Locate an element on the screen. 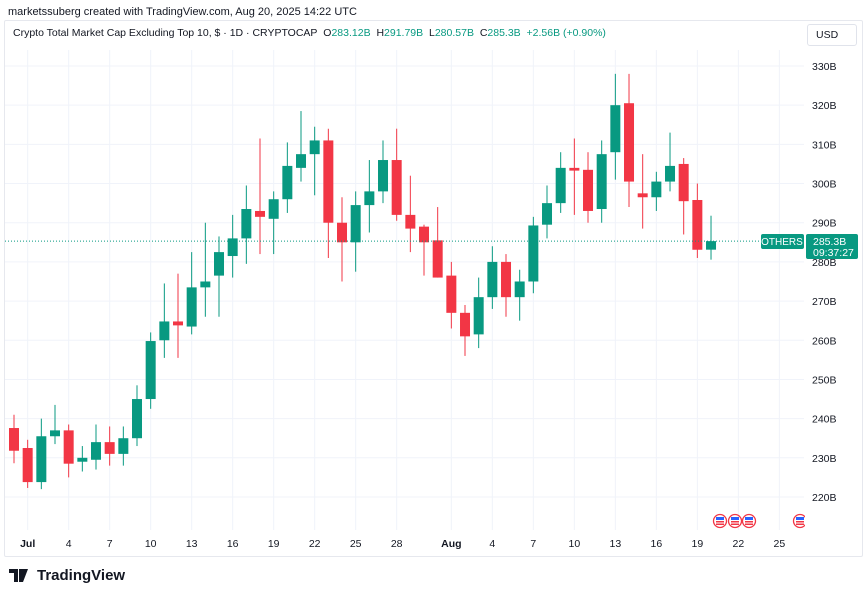  price-tick: 280B is located at coordinates (824, 263).